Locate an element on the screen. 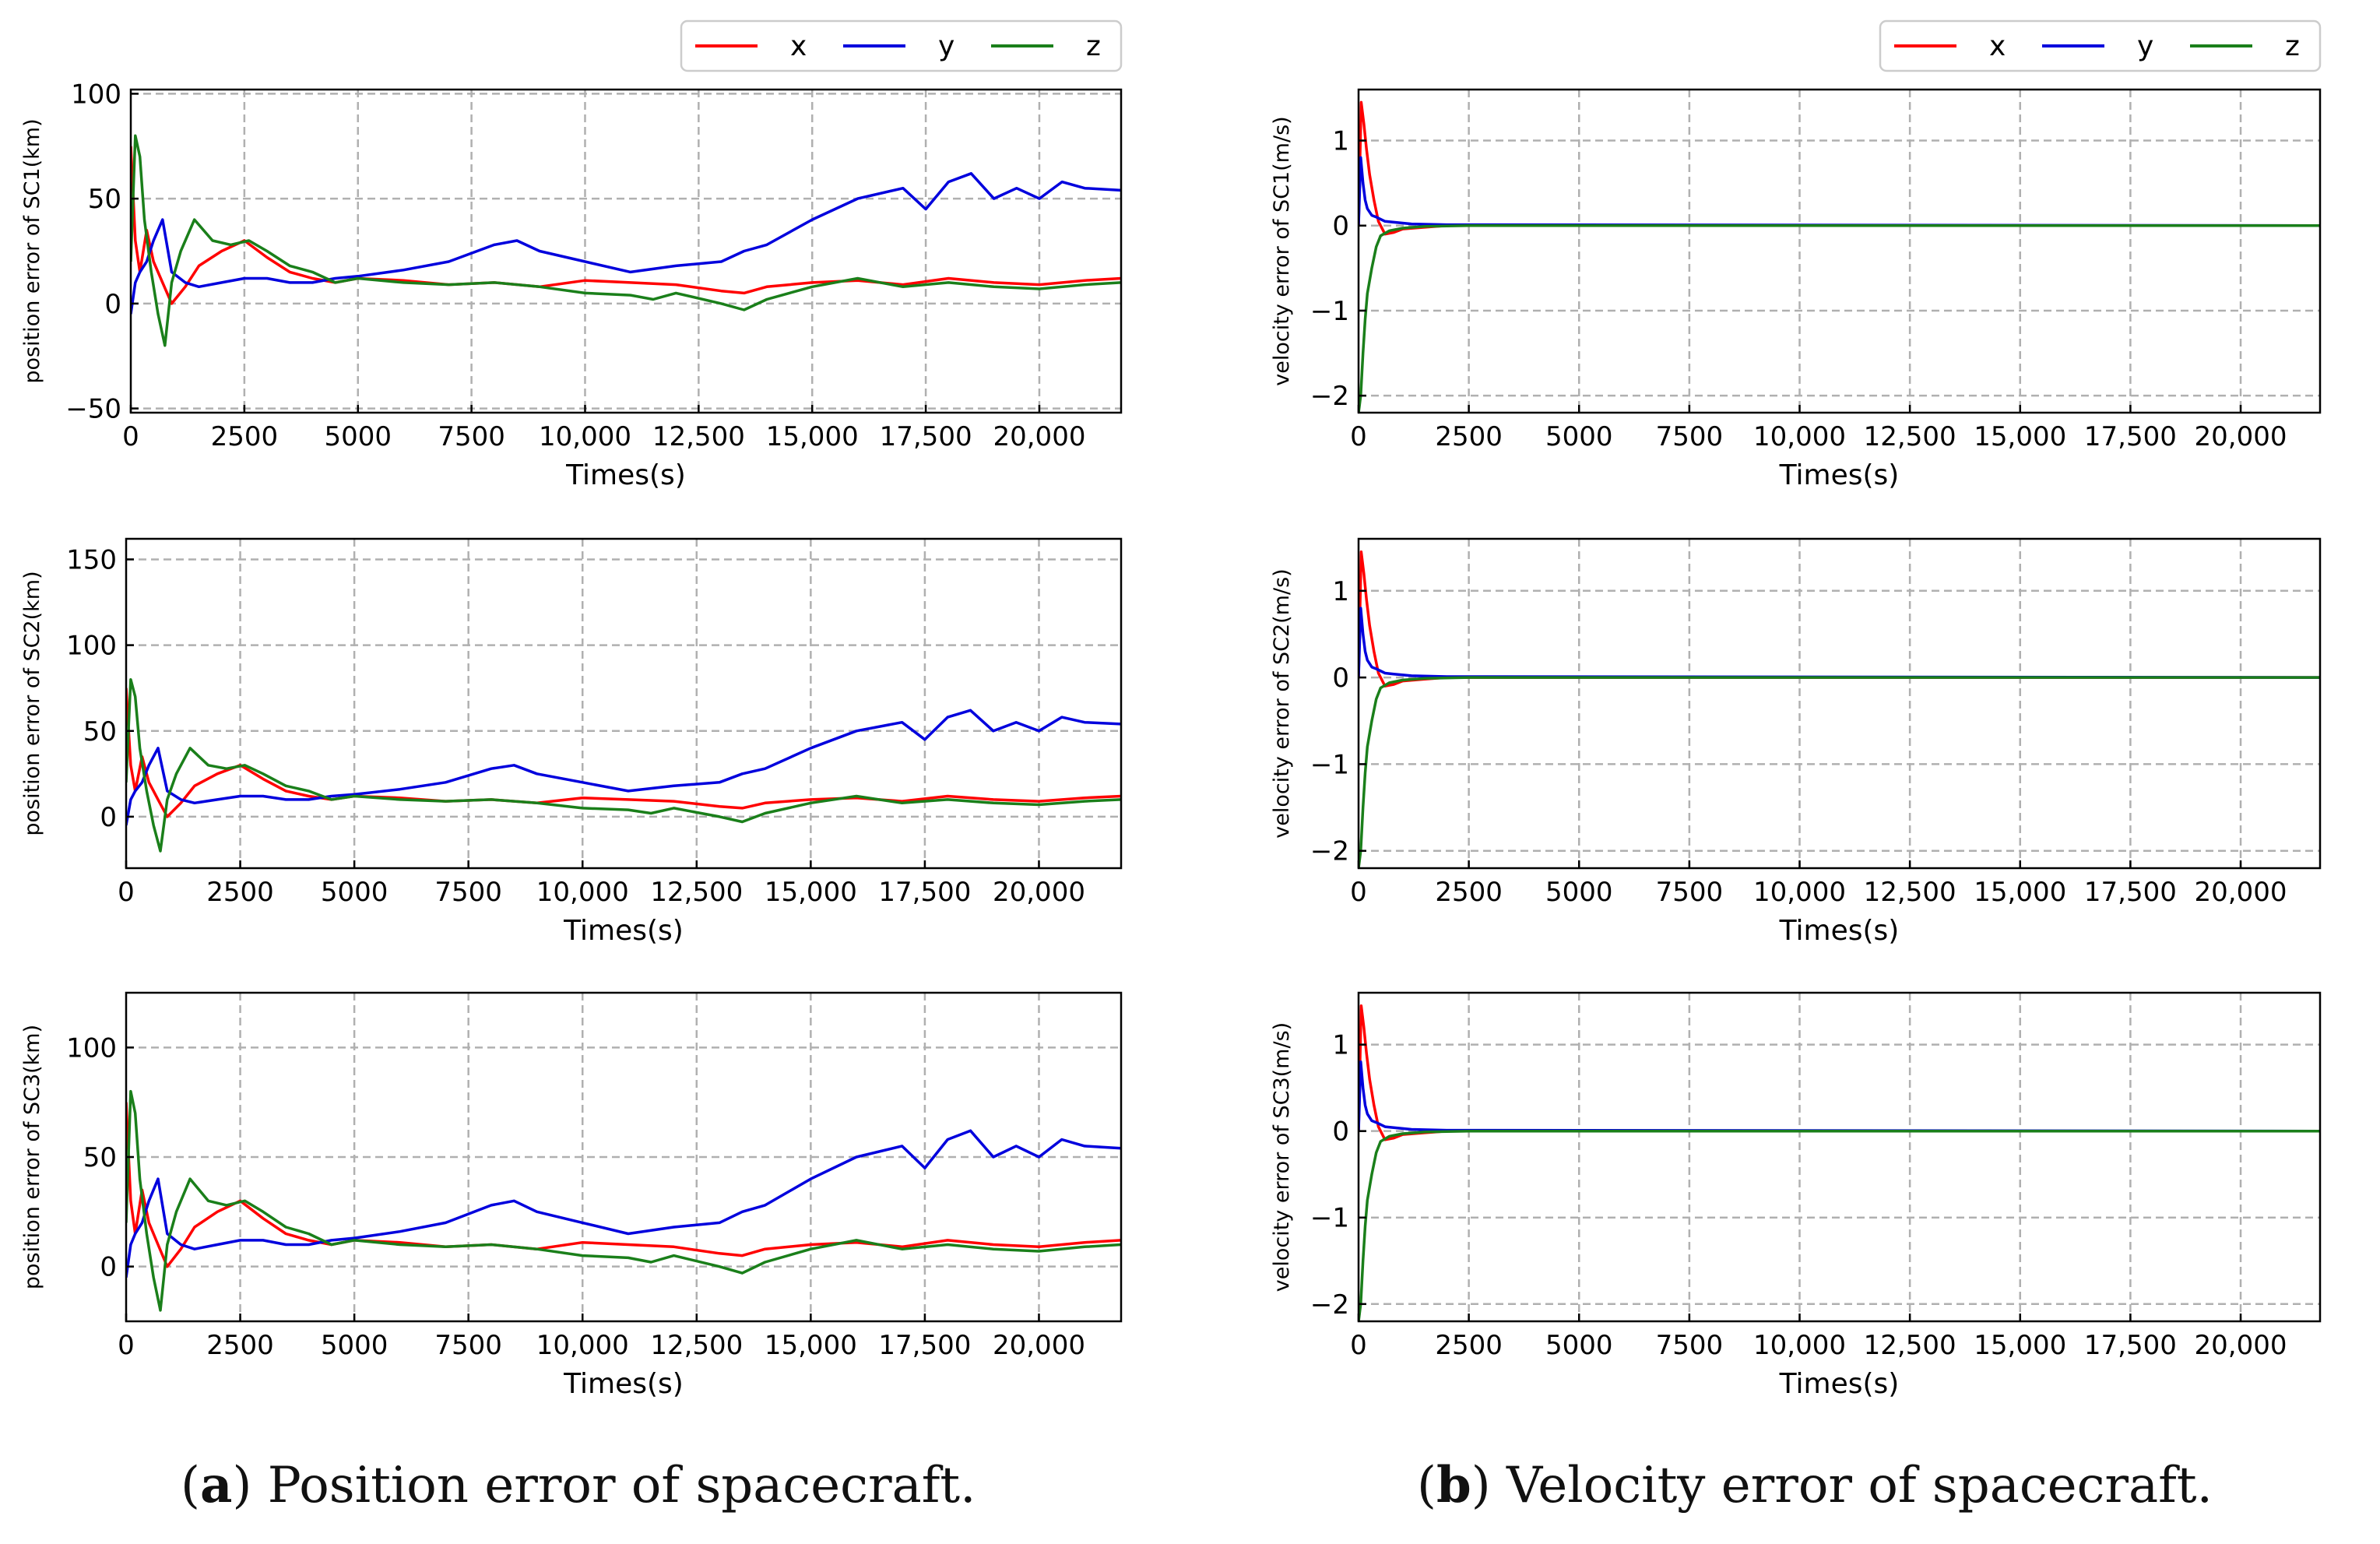  caption-b: (b) Velocity error of spacecraft. is located at coordinates (1815, 1485).